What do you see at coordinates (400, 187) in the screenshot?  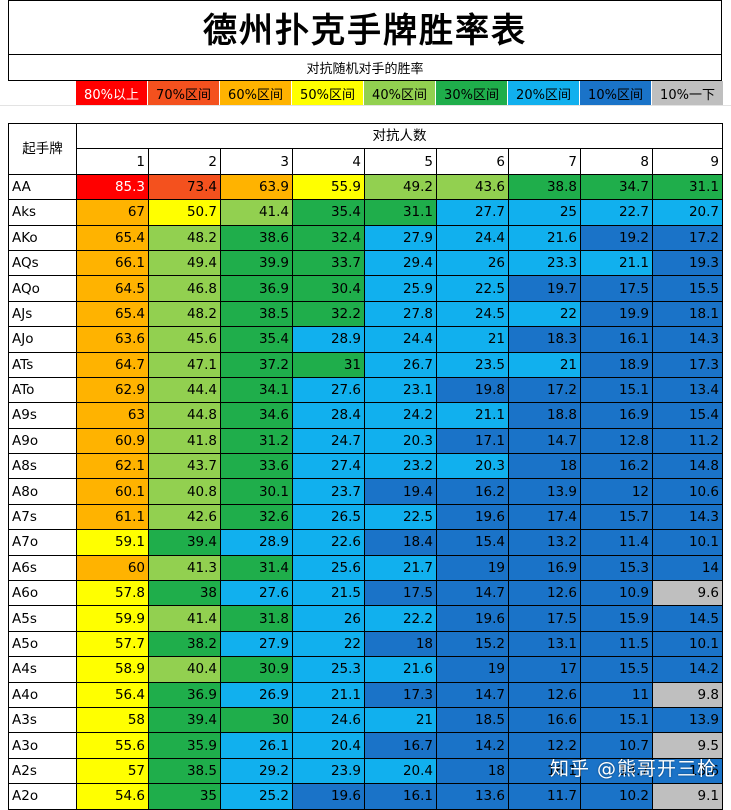 I see `win-rate-cell: 49.2` at bounding box center [400, 187].